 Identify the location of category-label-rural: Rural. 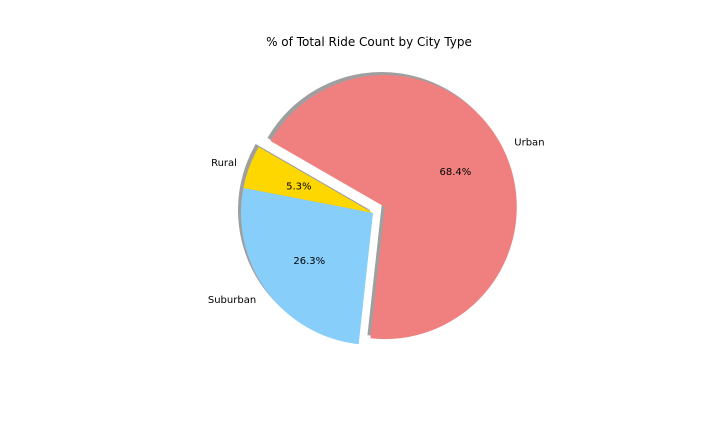
(224, 163).